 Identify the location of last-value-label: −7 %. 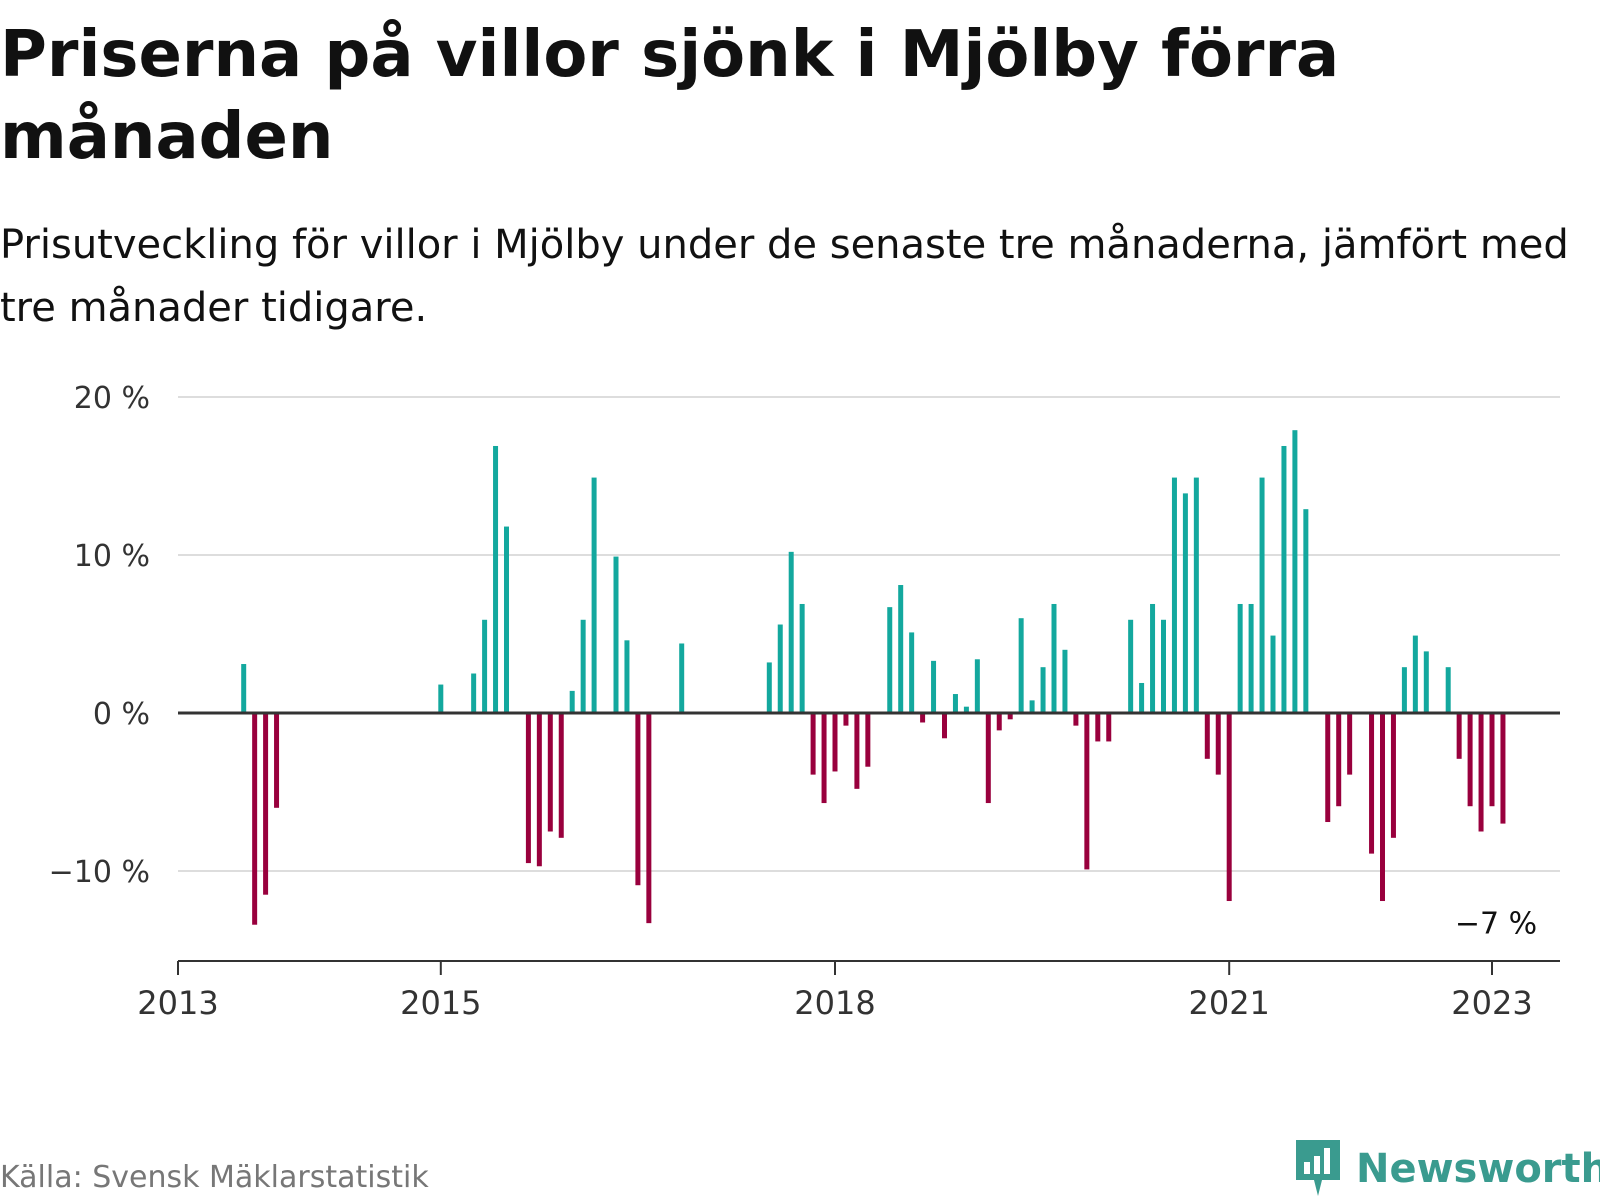
(1496, 924).